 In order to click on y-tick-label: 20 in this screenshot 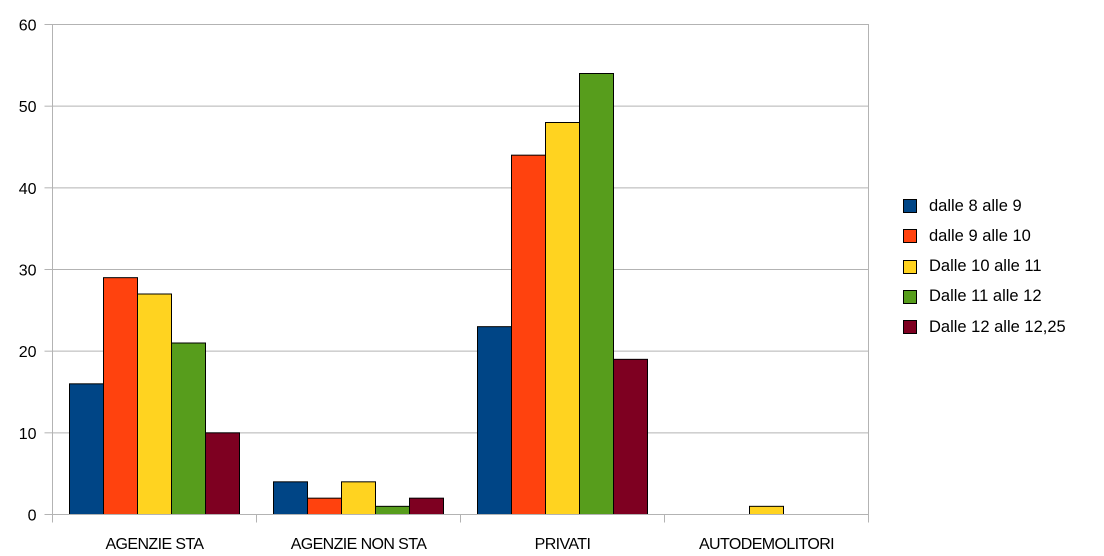, I will do `click(28, 352)`.